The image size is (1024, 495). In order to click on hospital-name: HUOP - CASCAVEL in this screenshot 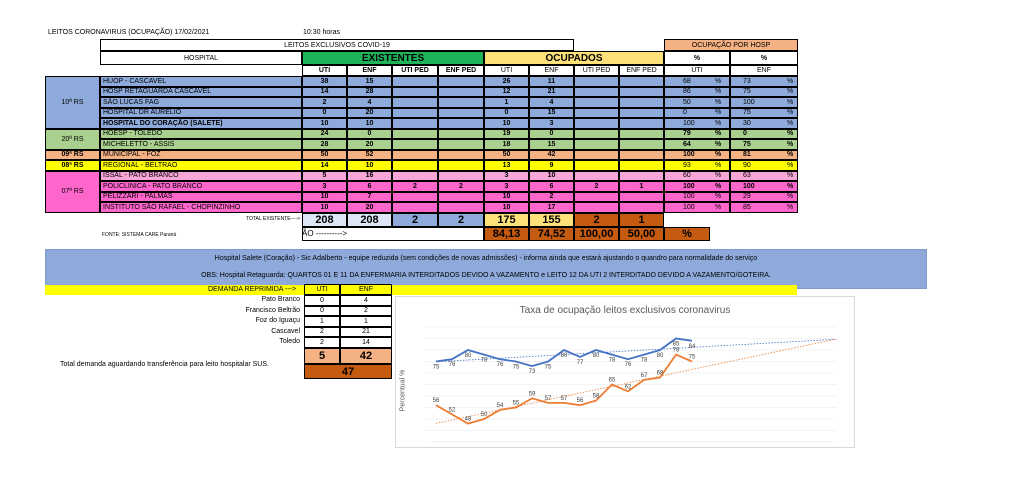, I will do `click(201, 81)`.